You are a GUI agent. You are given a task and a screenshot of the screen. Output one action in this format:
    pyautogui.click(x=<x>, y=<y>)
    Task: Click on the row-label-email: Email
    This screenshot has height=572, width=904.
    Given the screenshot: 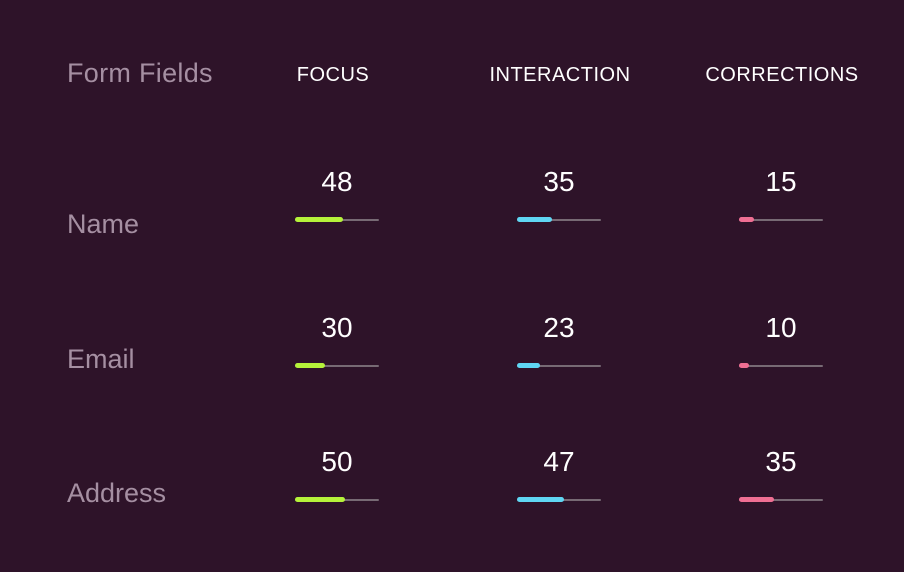 What is the action you would take?
    pyautogui.click(x=101, y=359)
    